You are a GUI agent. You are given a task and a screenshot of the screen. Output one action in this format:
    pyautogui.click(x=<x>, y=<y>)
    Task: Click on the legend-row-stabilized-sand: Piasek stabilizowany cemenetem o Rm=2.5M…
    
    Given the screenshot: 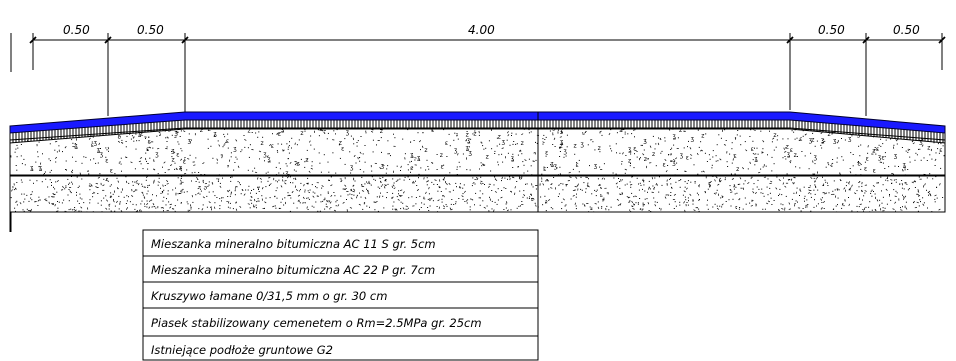 What is the action you would take?
    pyautogui.click(x=316, y=323)
    